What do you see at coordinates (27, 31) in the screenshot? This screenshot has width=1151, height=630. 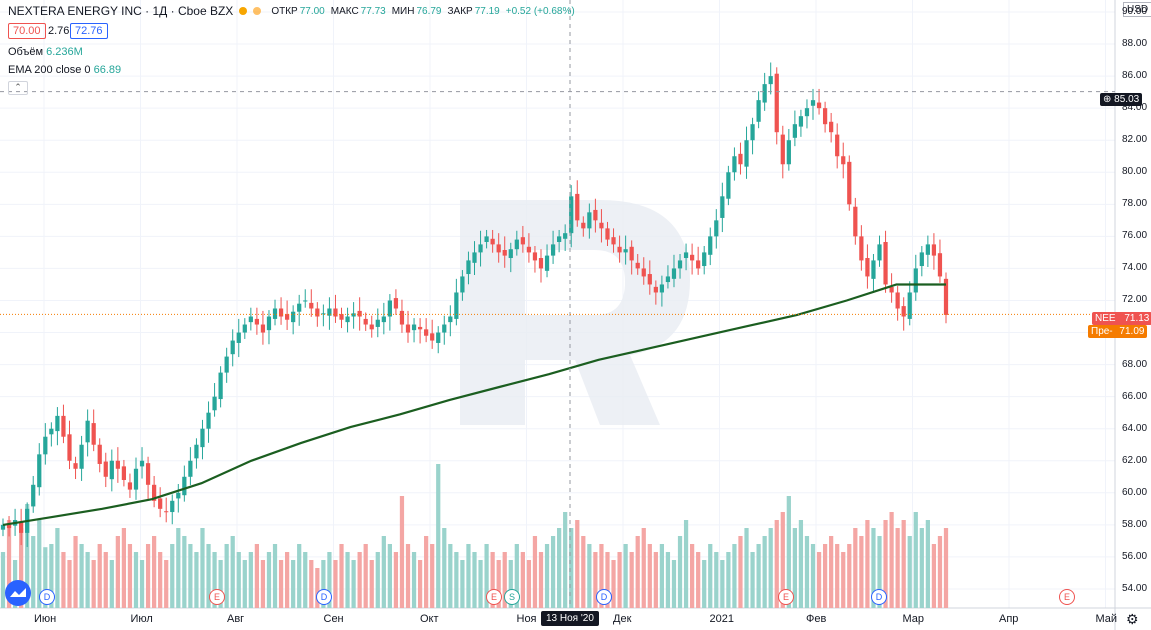 I see `bid-pill: 70.00` at bounding box center [27, 31].